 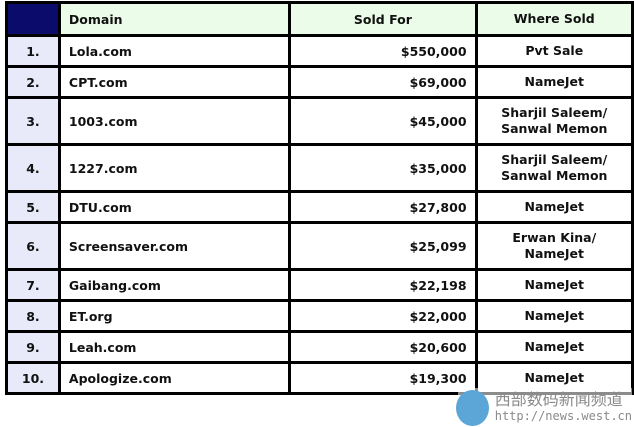 I want to click on rank-header, so click(x=33, y=19).